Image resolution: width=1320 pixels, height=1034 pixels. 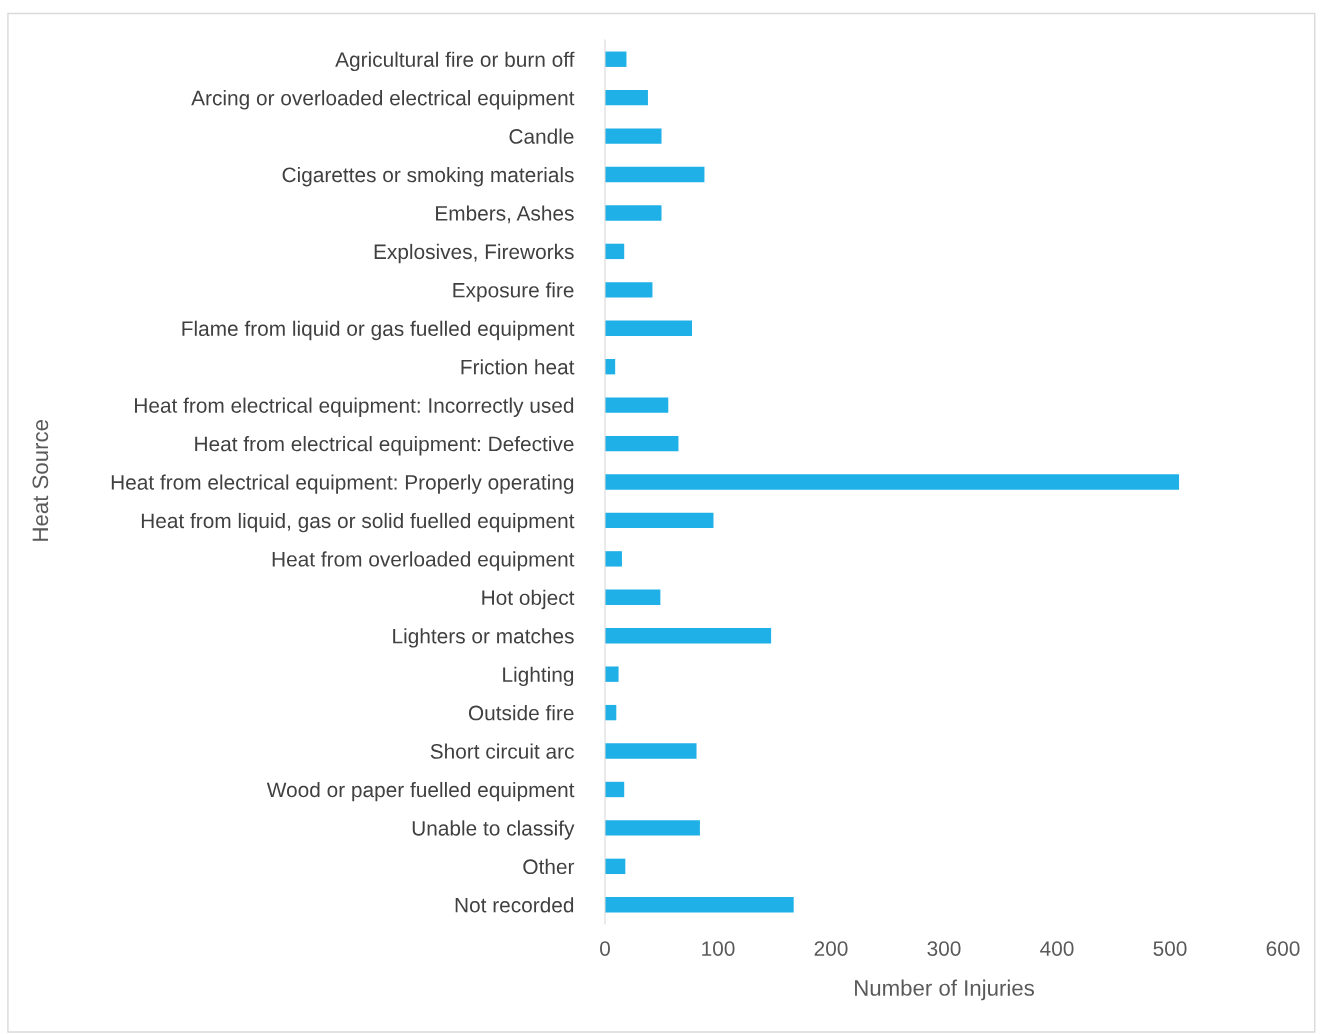 What do you see at coordinates (513, 292) in the screenshot?
I see `y-tick-label: Exposure fire` at bounding box center [513, 292].